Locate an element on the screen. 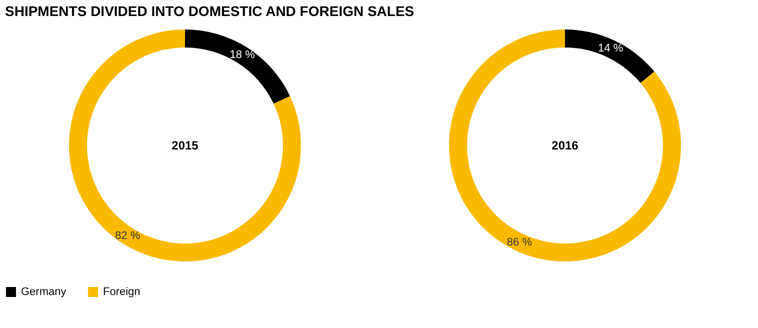 The width and height of the screenshot is (758, 328). slice-label: 2016 is located at coordinates (565, 145).